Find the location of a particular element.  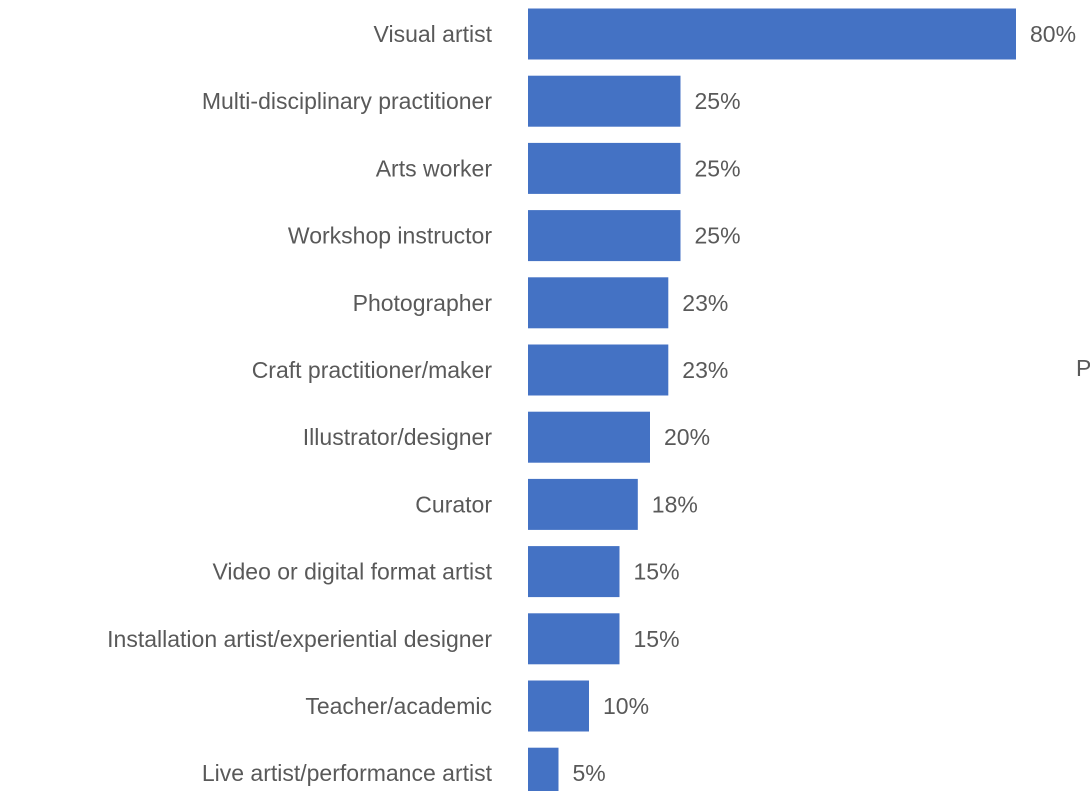

clipped-side-text: P is located at coordinates (1083, 368).